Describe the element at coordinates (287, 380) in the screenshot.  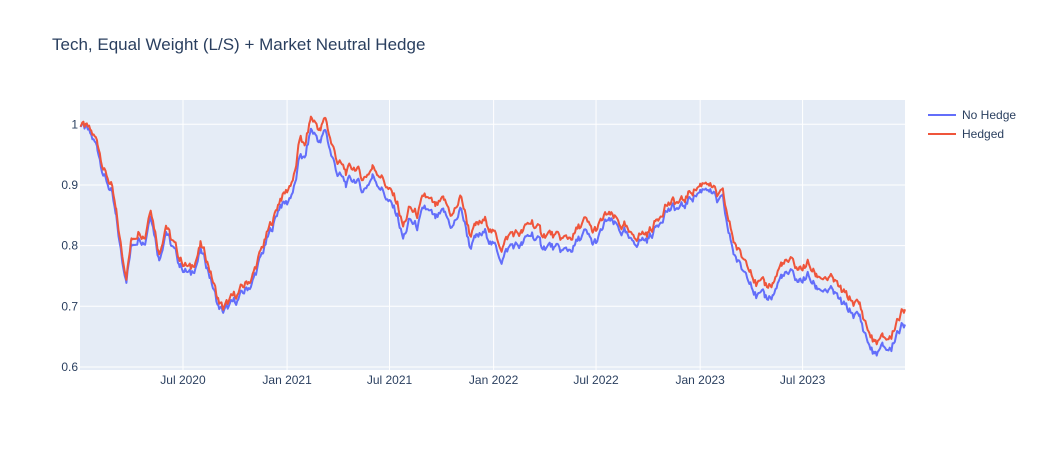
I see `x-tick-label: Jan 2021` at that location.